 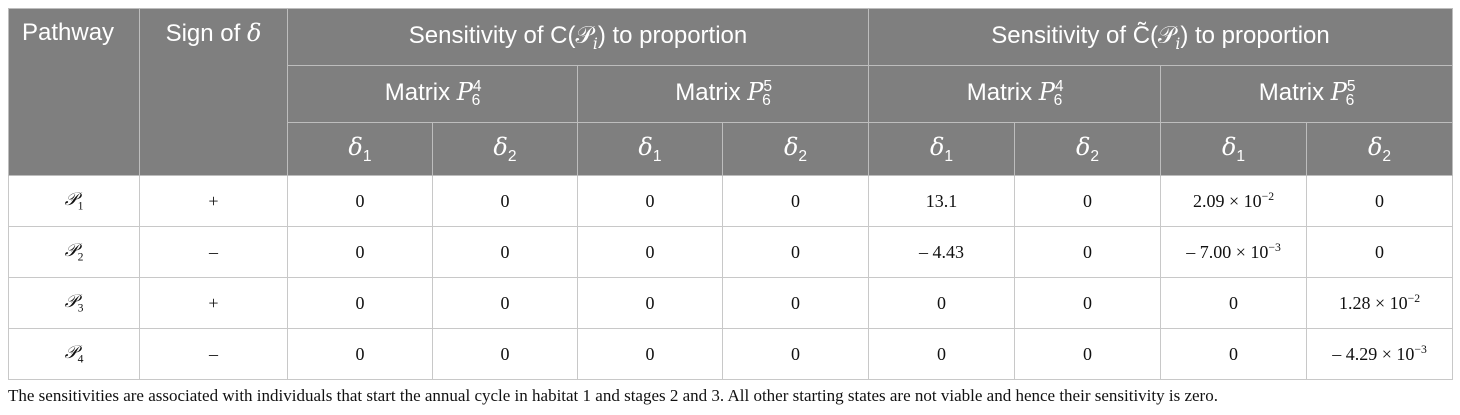 What do you see at coordinates (74, 303) in the screenshot?
I see `pathway-cell: 𝒫3` at bounding box center [74, 303].